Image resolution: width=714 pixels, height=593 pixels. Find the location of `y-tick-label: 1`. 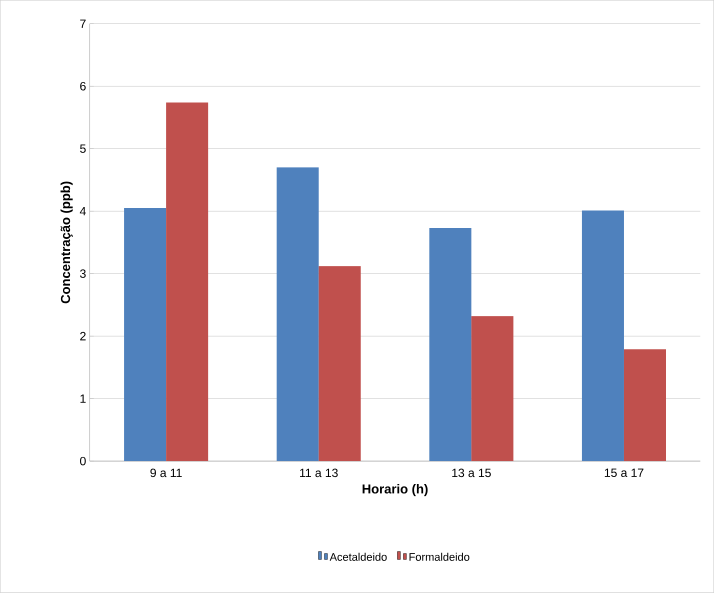

y-tick-label: 1 is located at coordinates (83, 398).